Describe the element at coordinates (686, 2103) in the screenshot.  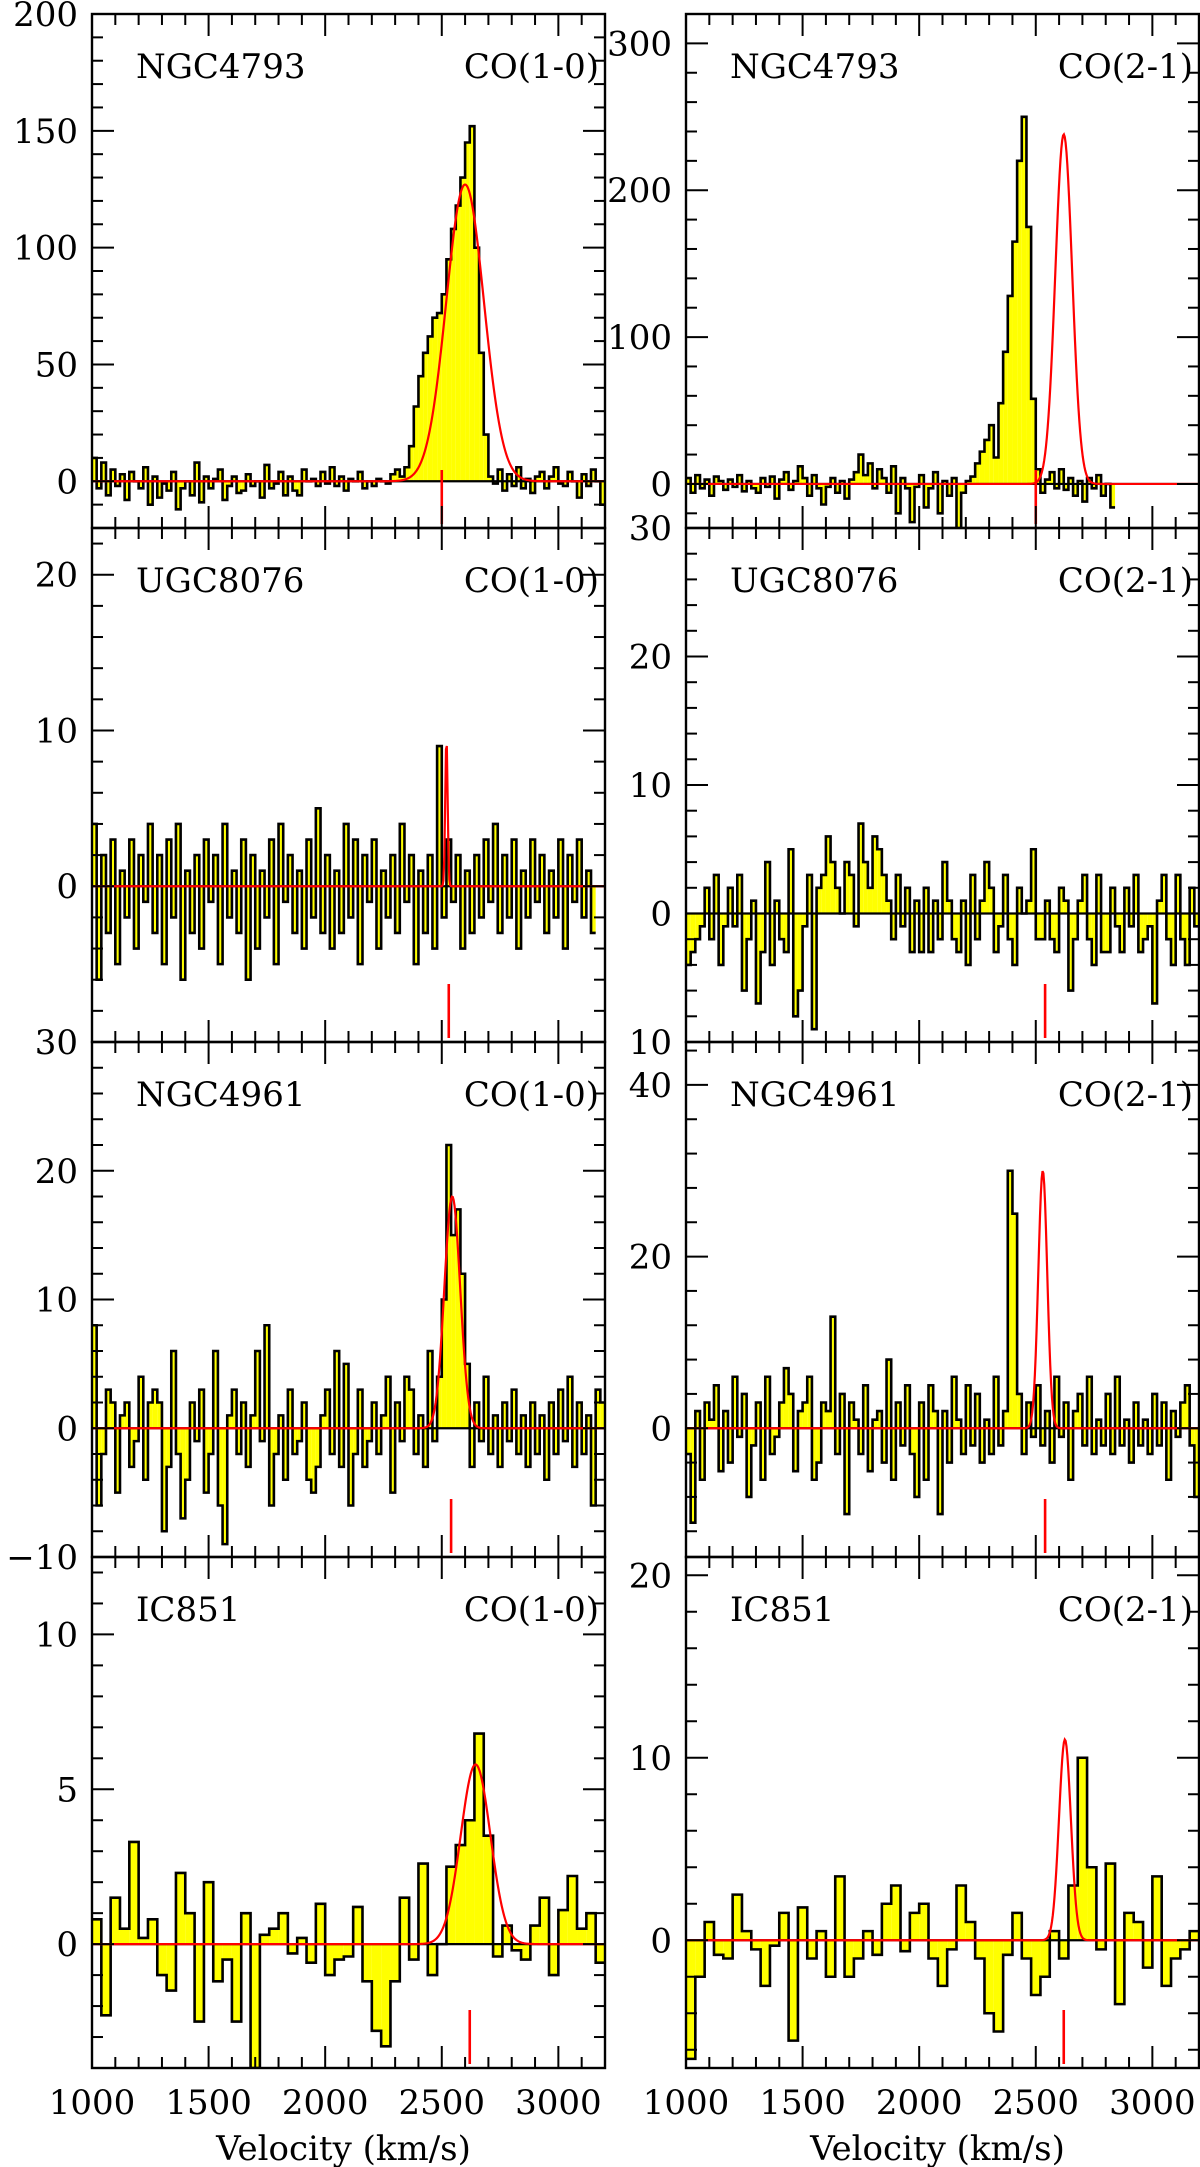
I see `x-tick-label: 1000` at that location.